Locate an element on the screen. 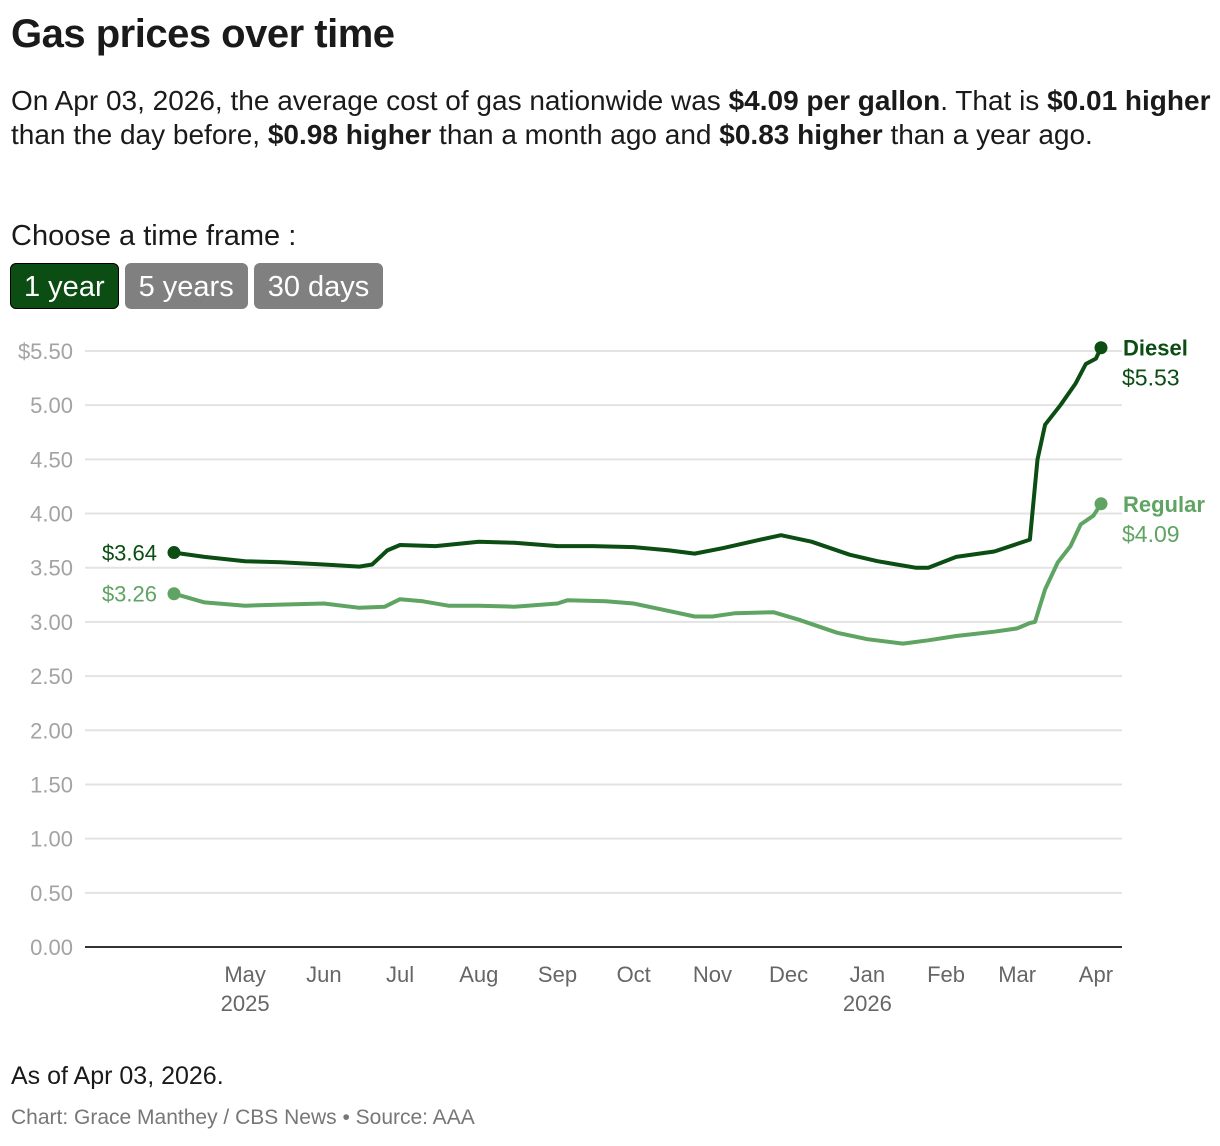 Image resolution: width=1220 pixels, height=1146 pixels. intro-year-change: $0.83 higher is located at coordinates (801, 134).